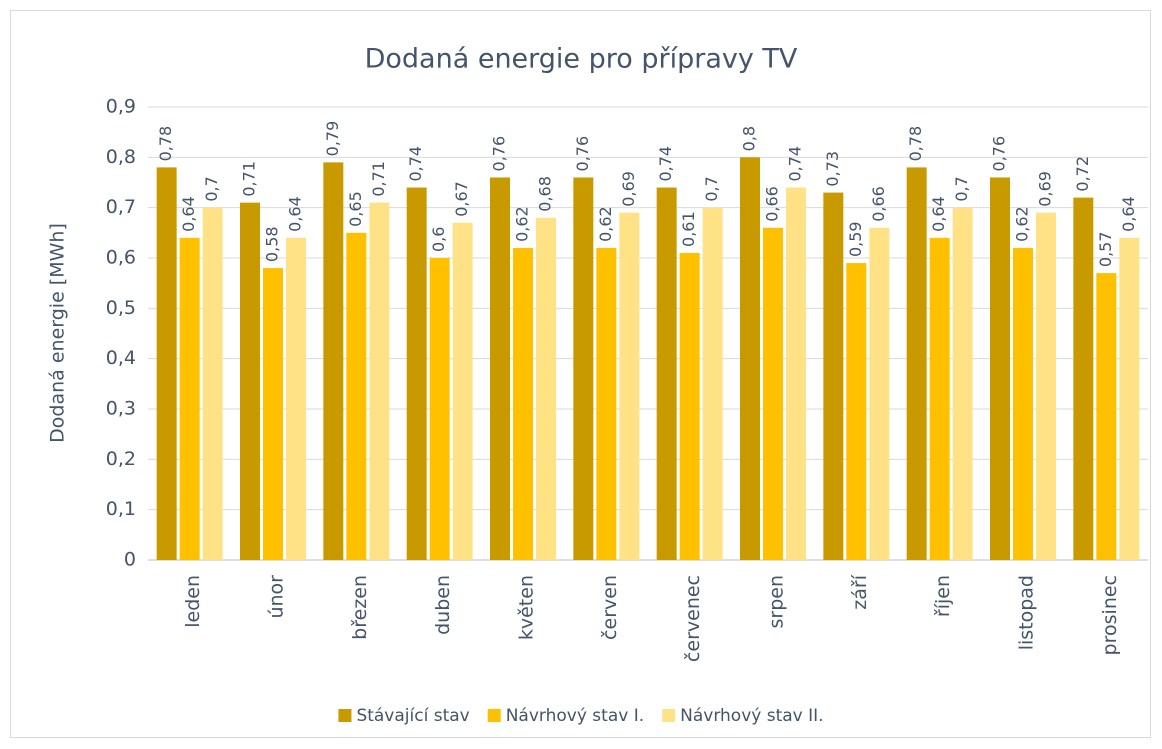  What do you see at coordinates (461, 199) in the screenshot?
I see `value-label: 0,67` at bounding box center [461, 199].